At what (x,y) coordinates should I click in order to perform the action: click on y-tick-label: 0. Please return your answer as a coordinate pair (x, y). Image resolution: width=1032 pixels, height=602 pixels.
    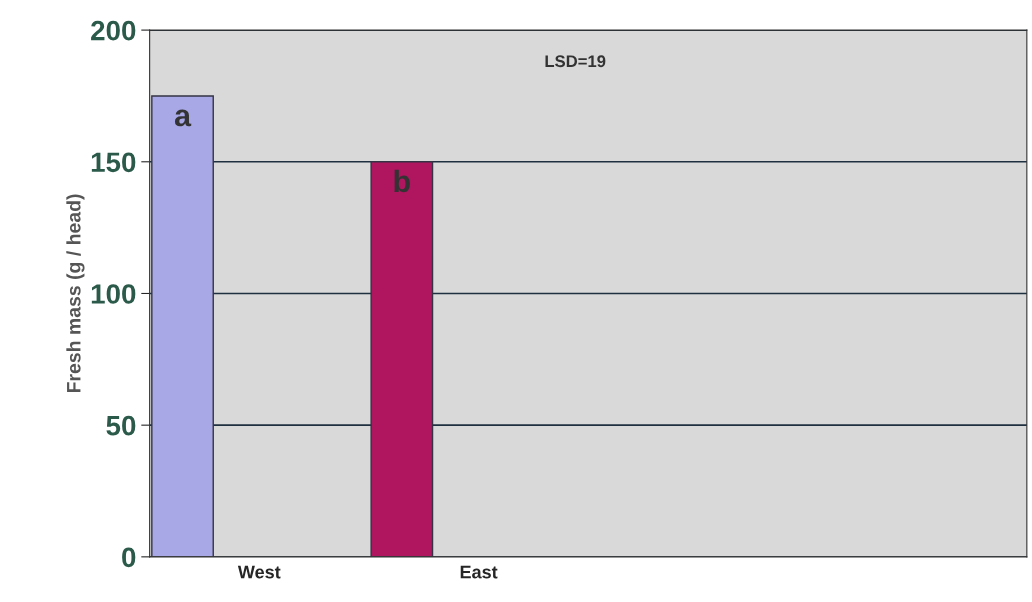
    Looking at the image, I should click on (129, 557).